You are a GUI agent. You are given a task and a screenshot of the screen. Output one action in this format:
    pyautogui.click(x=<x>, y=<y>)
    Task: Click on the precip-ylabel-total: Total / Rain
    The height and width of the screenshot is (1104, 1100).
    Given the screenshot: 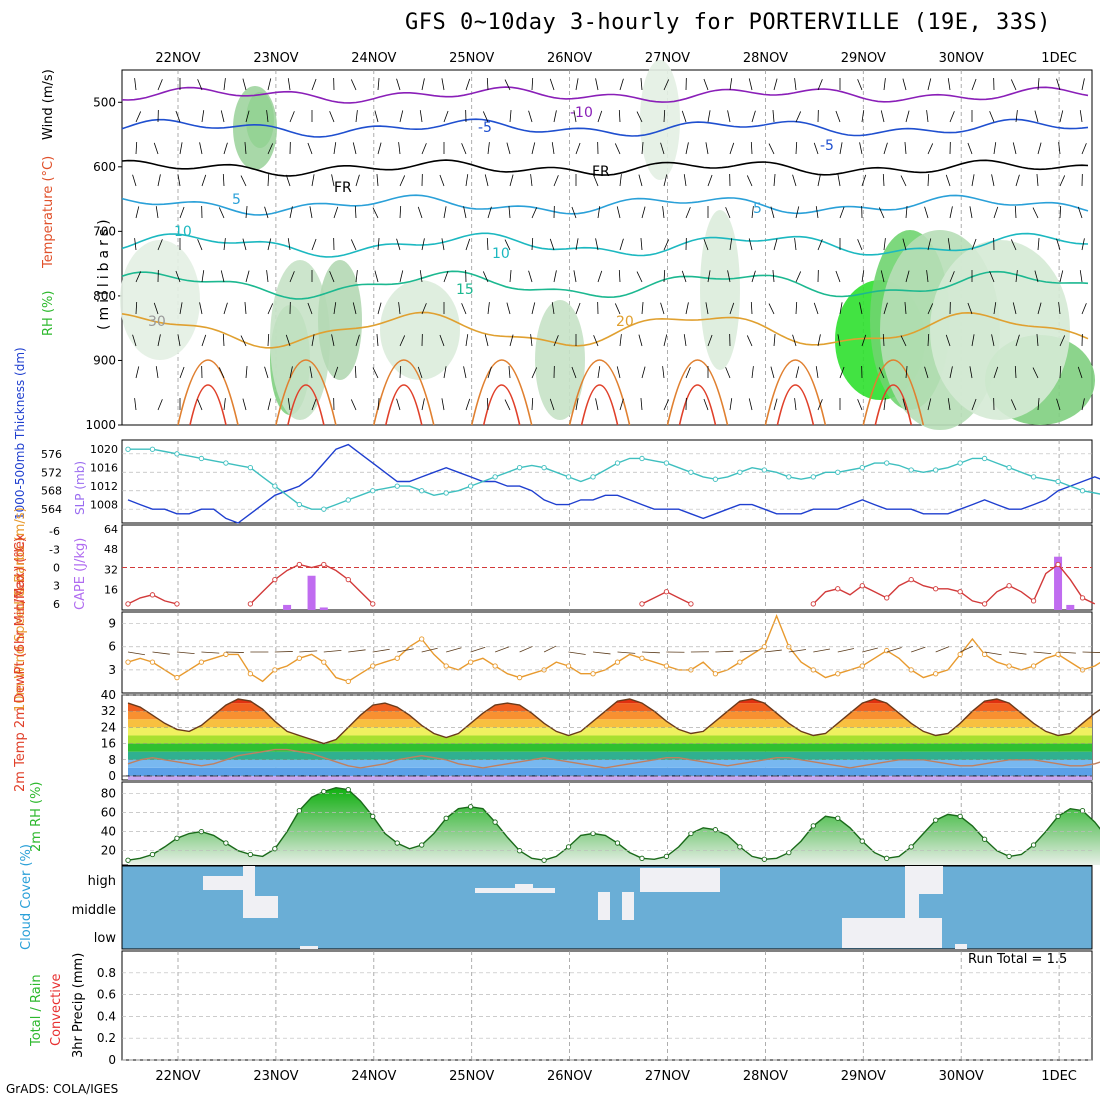 What is the action you would take?
    pyautogui.click(x=36, y=1010)
    